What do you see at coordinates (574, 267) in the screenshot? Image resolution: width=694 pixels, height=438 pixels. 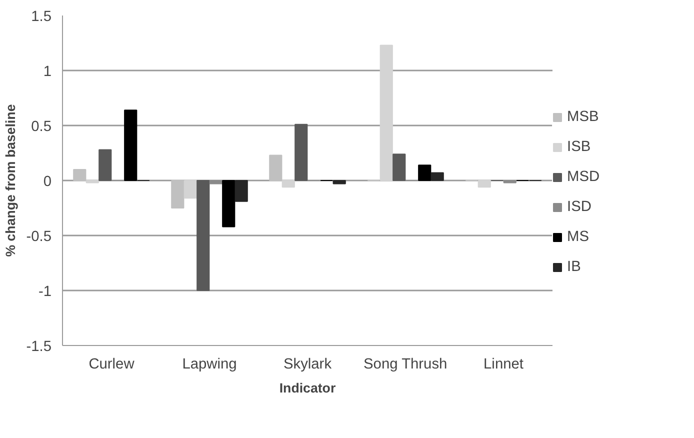 I see `legend-label: IB` at bounding box center [574, 267].